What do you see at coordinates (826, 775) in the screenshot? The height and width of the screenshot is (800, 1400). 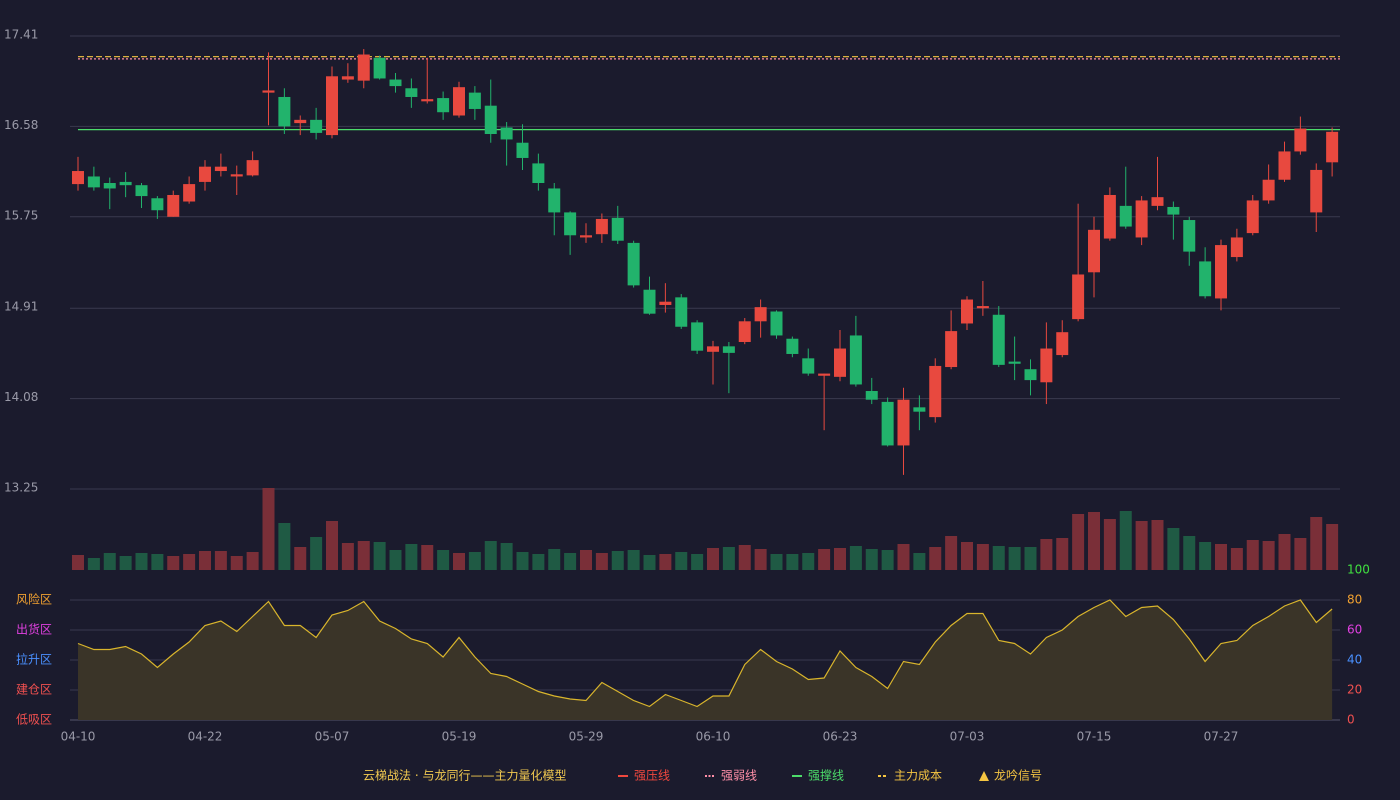 I see `legend-label: 强撑线` at bounding box center [826, 775].